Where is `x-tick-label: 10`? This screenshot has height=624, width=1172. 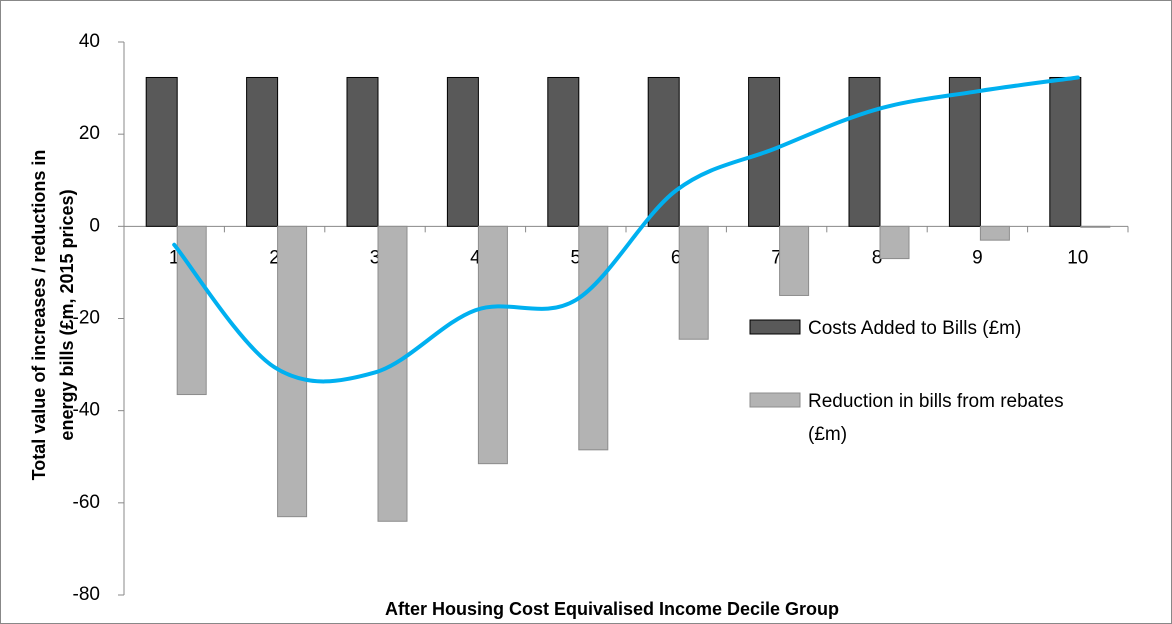
x-tick-label: 10 is located at coordinates (1077, 257).